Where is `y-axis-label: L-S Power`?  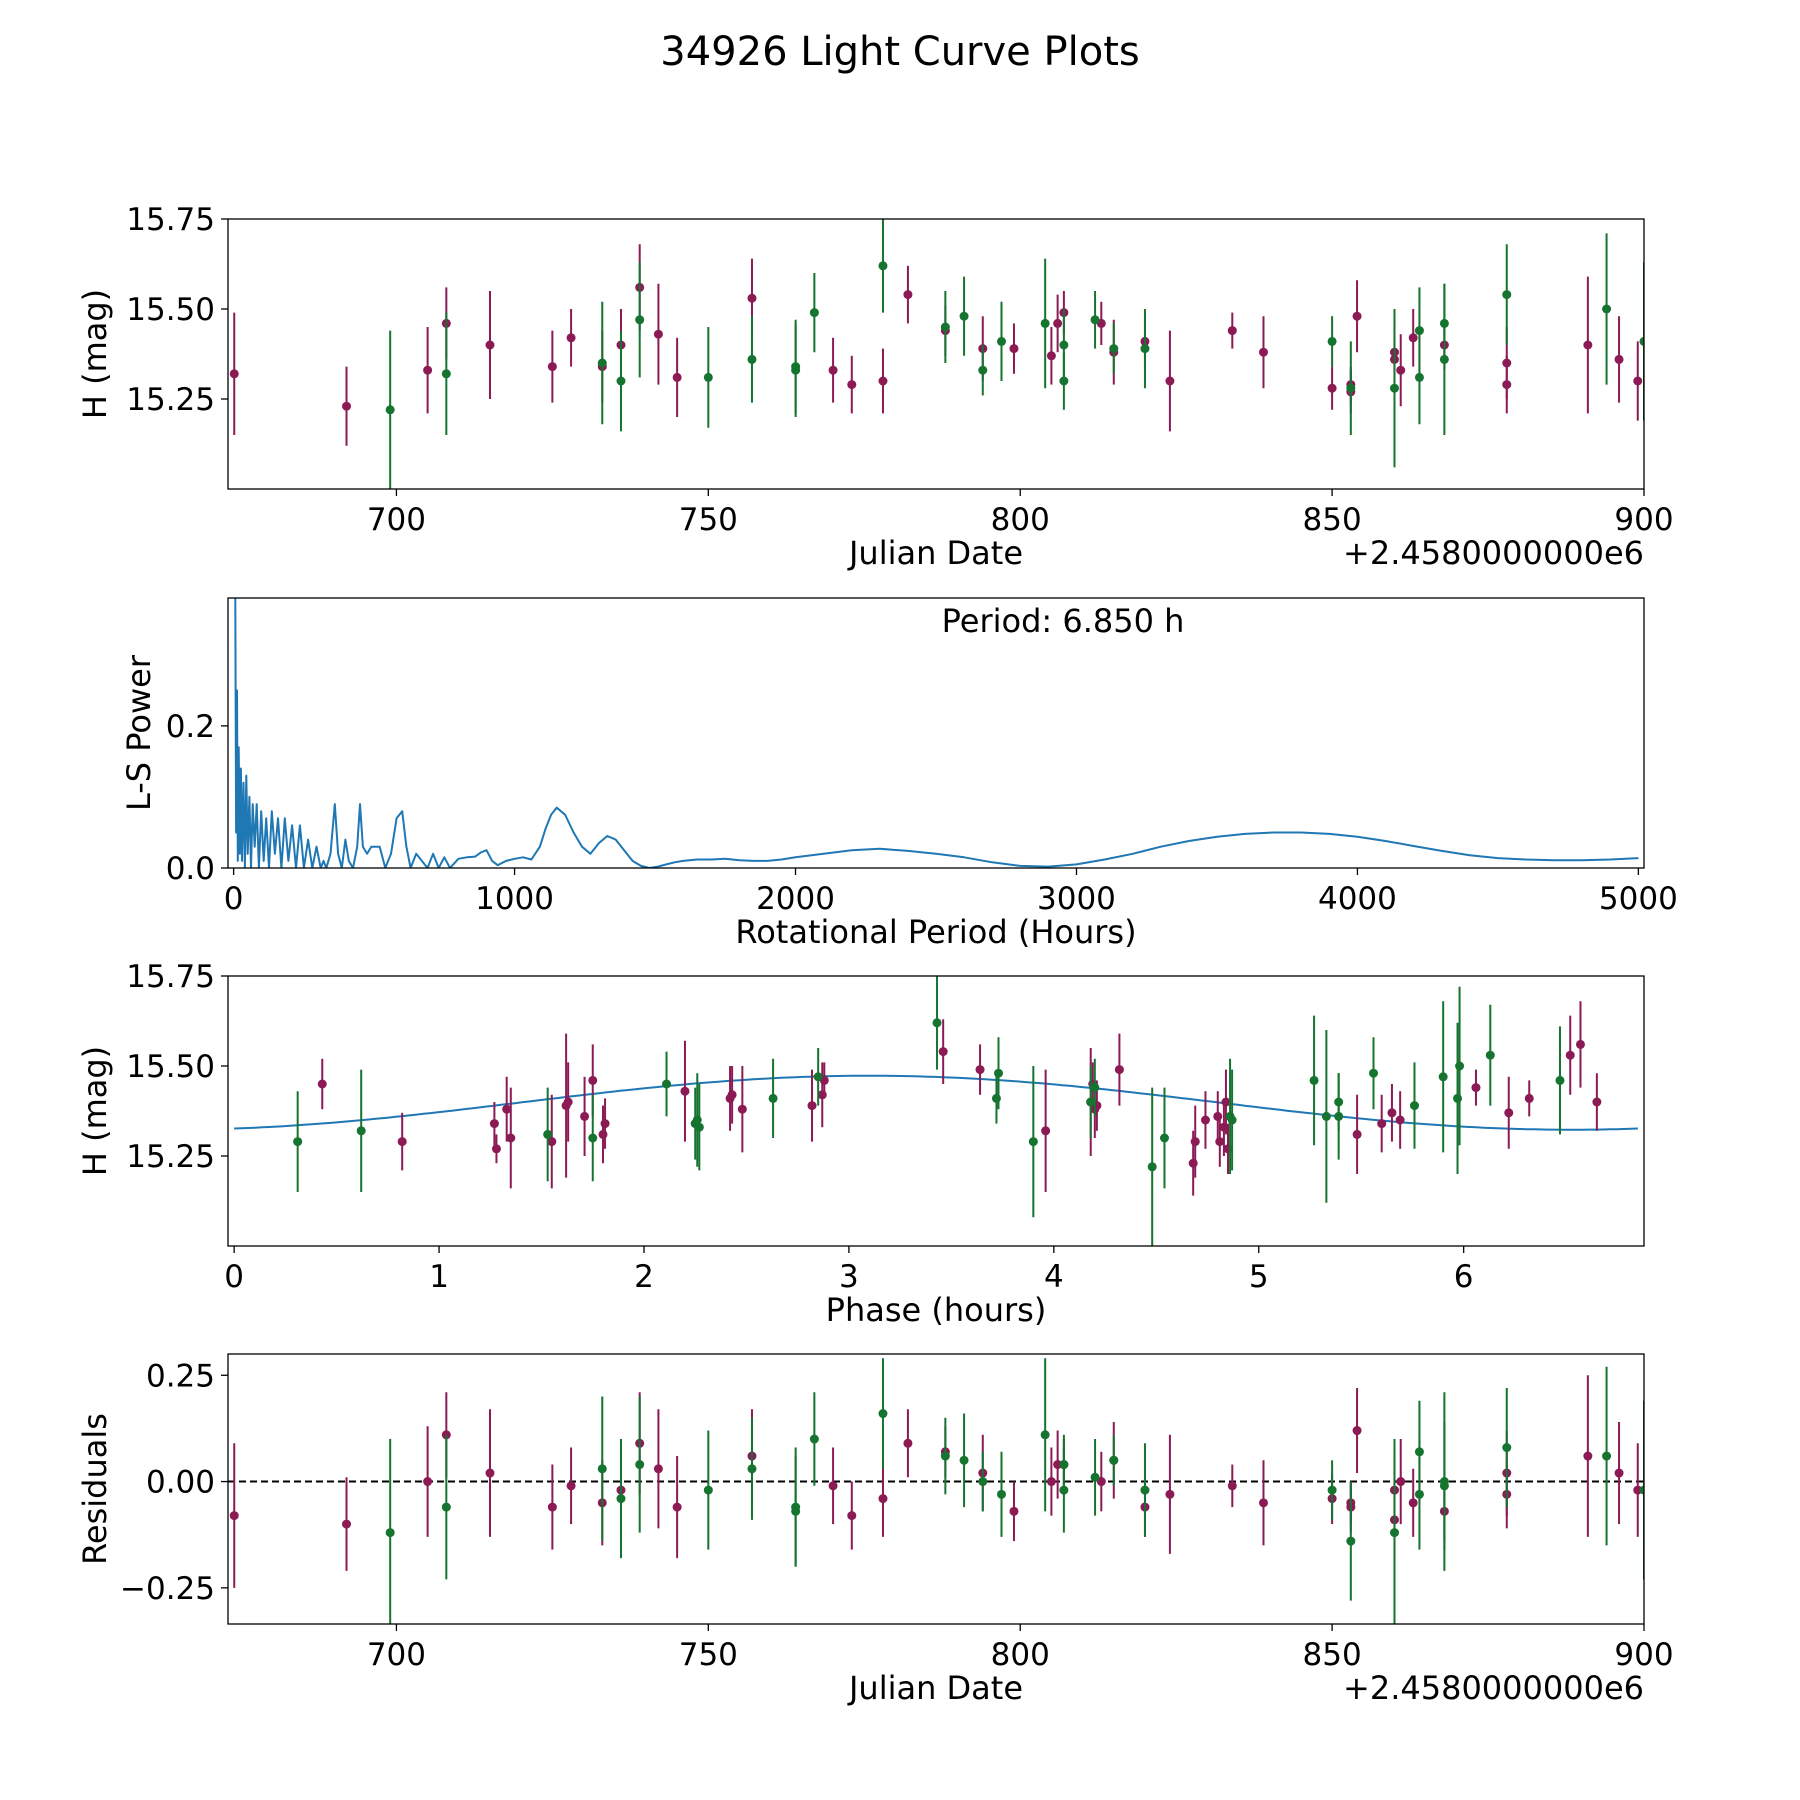
y-axis-label: L-S Power is located at coordinates (139, 732).